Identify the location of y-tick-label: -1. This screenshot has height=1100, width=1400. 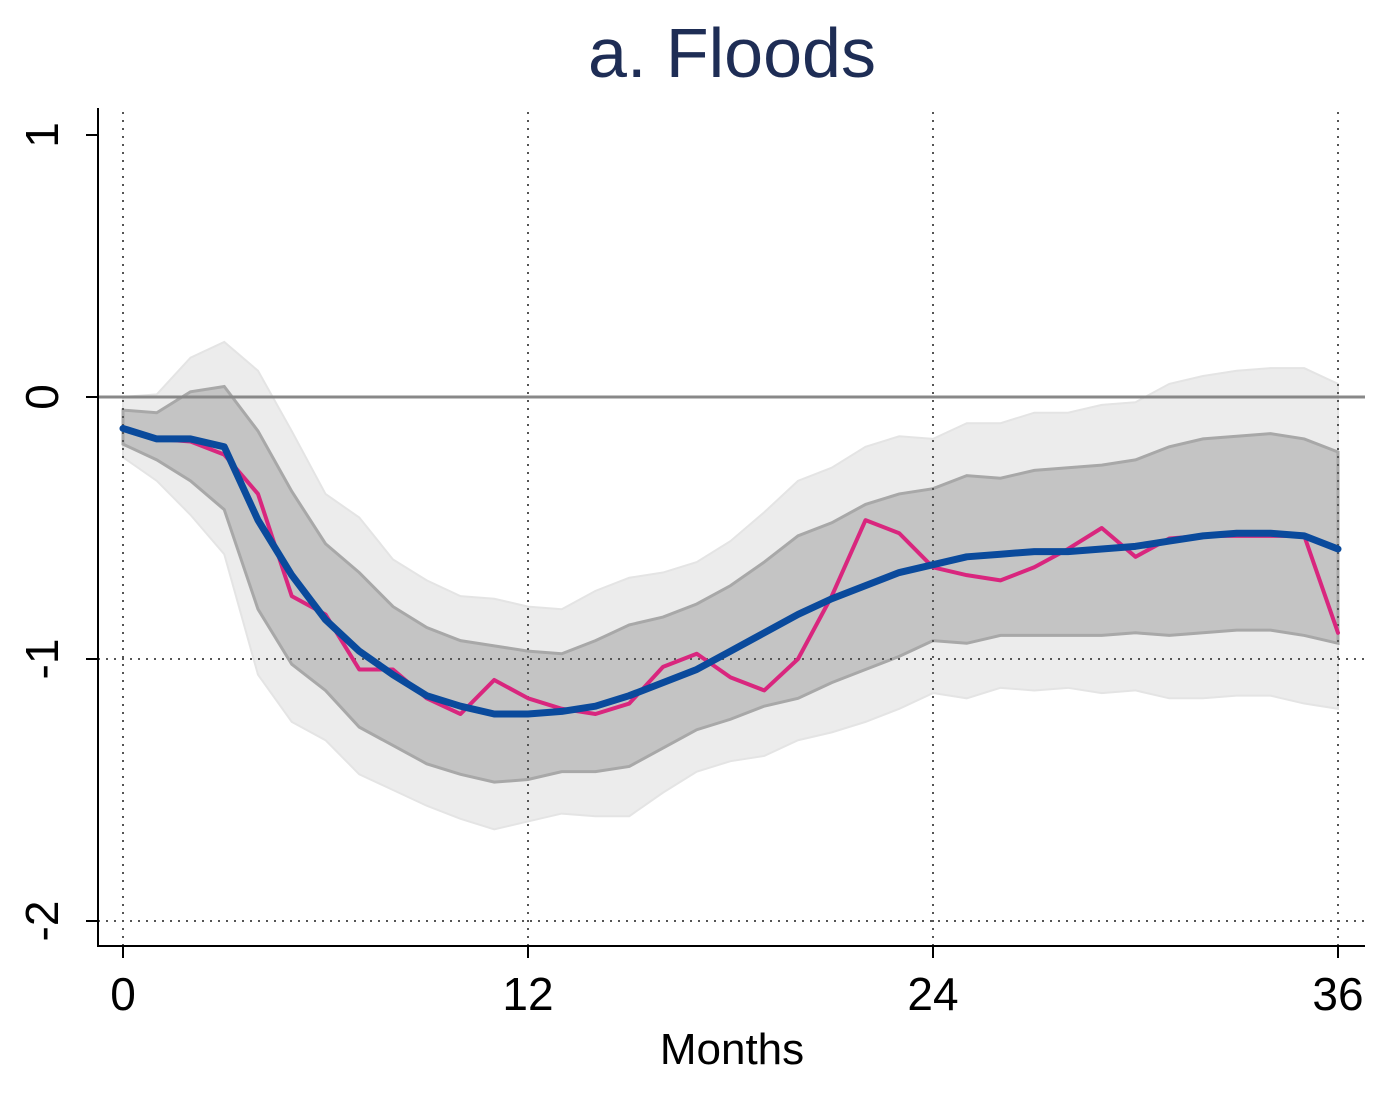
(42, 659).